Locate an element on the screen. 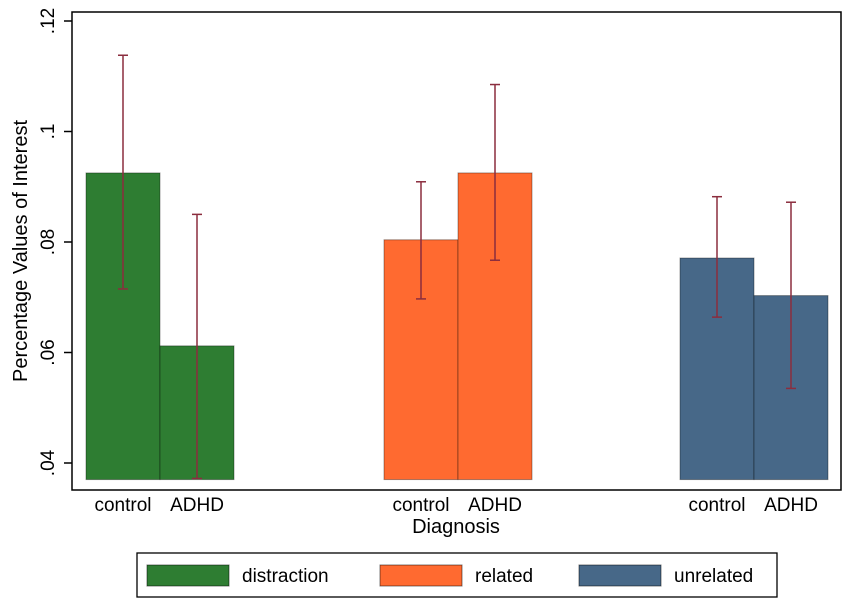  legend-swatch-distraction is located at coordinates (188, 575).